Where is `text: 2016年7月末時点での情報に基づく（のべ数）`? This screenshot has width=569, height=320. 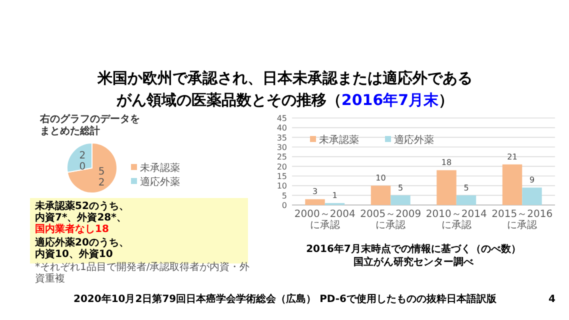
text: 2016年7月末時点での情報に基づく（のべ数） is located at coordinates (413, 249).